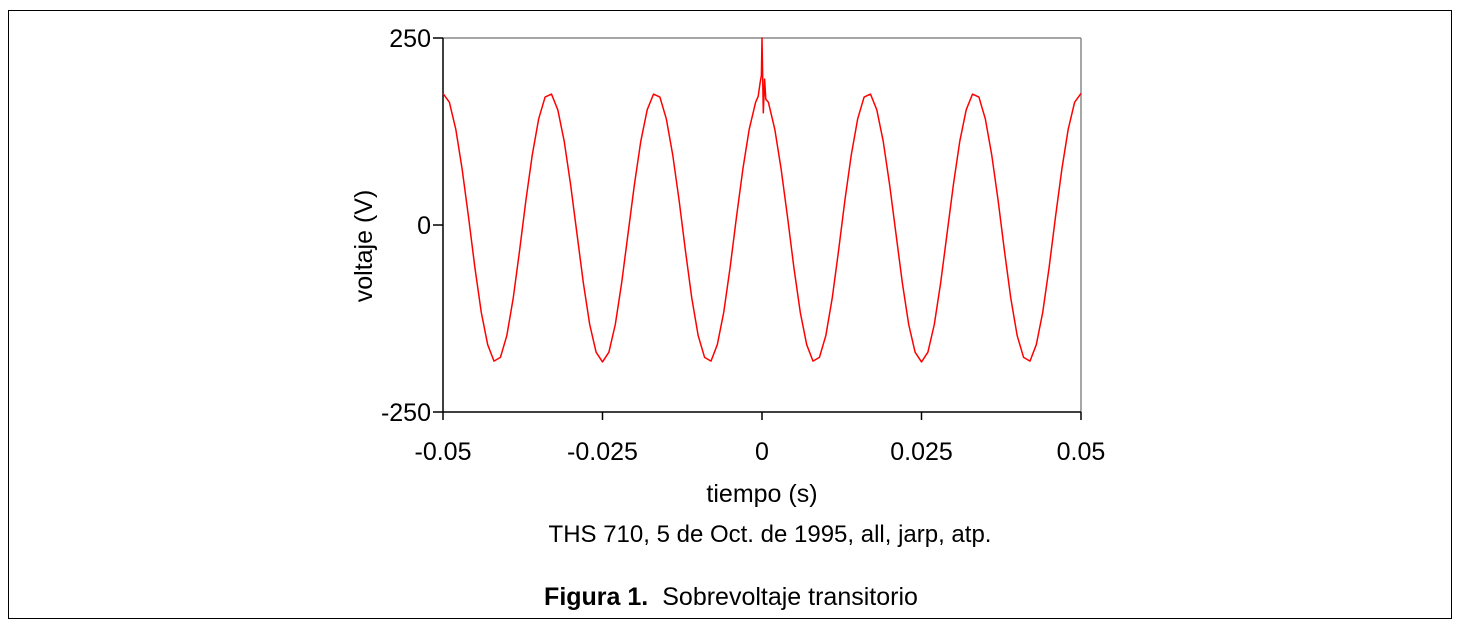 The height and width of the screenshot is (628, 1462). Describe the element at coordinates (790, 597) in the screenshot. I see `caption-text: Sobrevoltaje transitorio` at that location.